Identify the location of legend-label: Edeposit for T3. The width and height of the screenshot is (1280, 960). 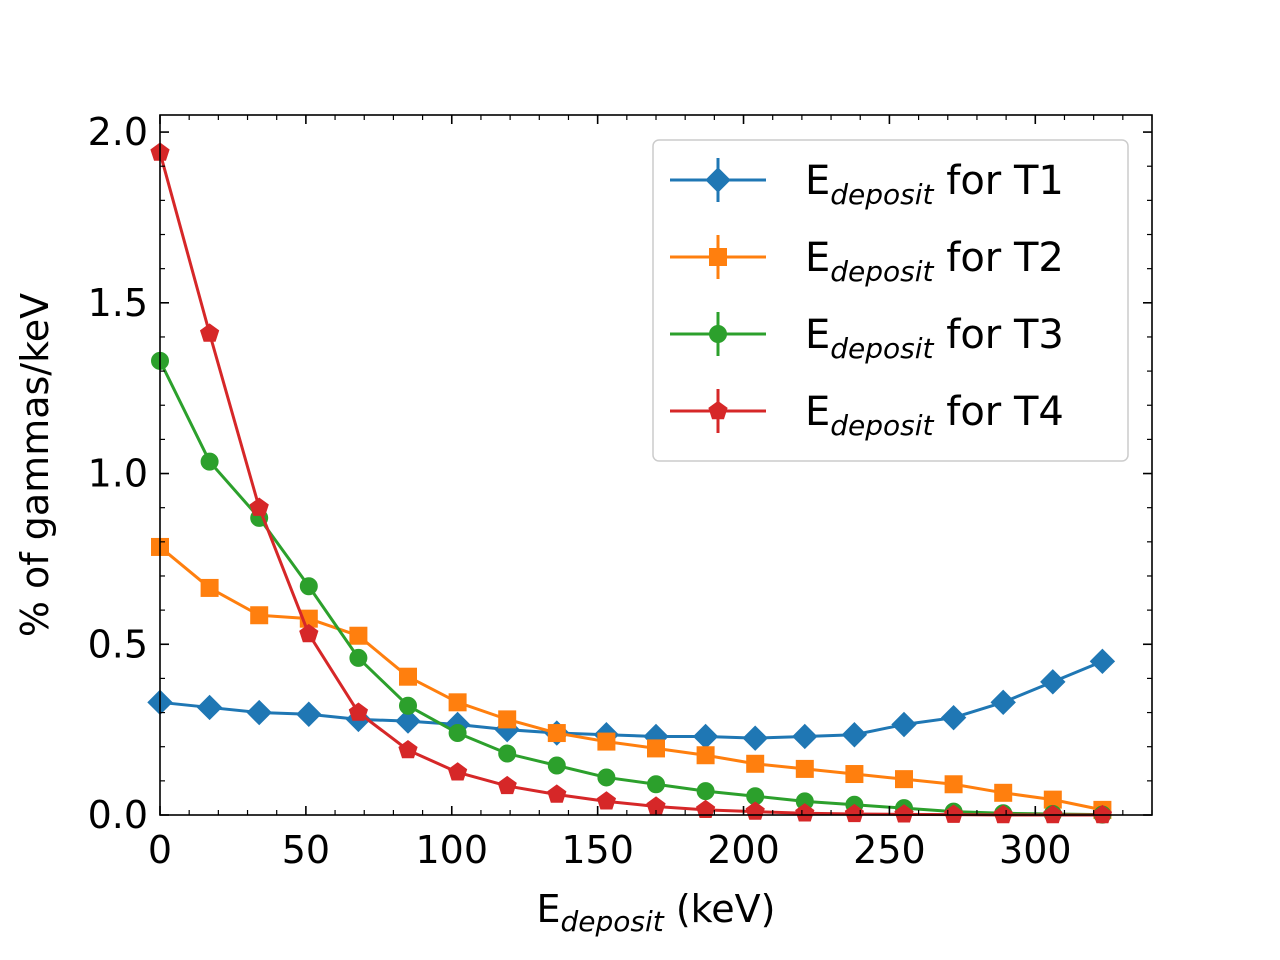
(934, 338).